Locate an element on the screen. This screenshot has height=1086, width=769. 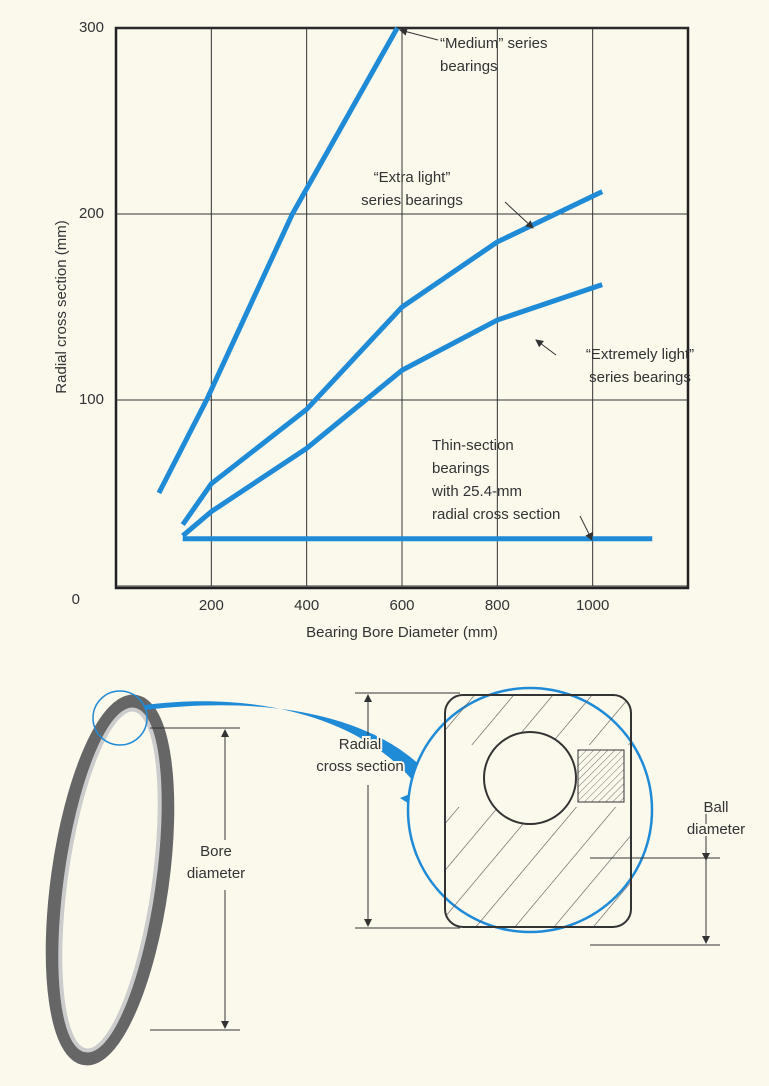
bearing-ring-inner is located at coordinates (110, 880).